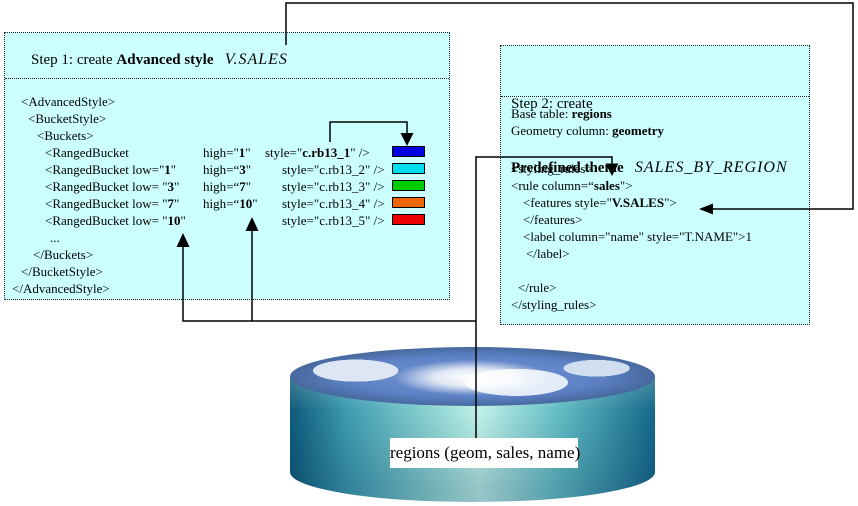  I want to click on code-line: <features style="V.SALES">, so click(600, 202).